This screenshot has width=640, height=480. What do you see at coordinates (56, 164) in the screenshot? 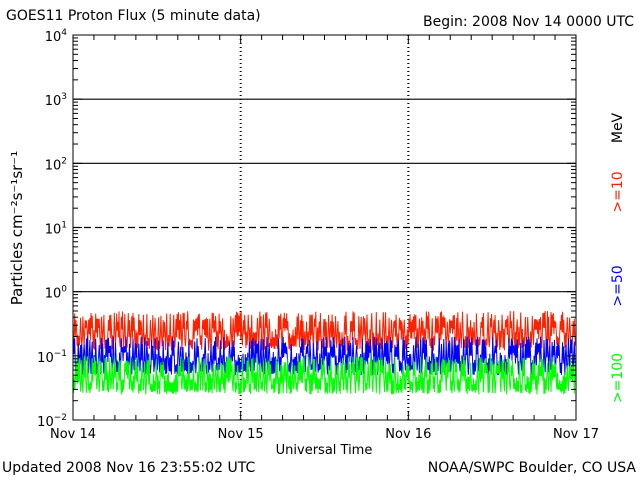
I see `y-tick-label: 10²` at bounding box center [56, 164].